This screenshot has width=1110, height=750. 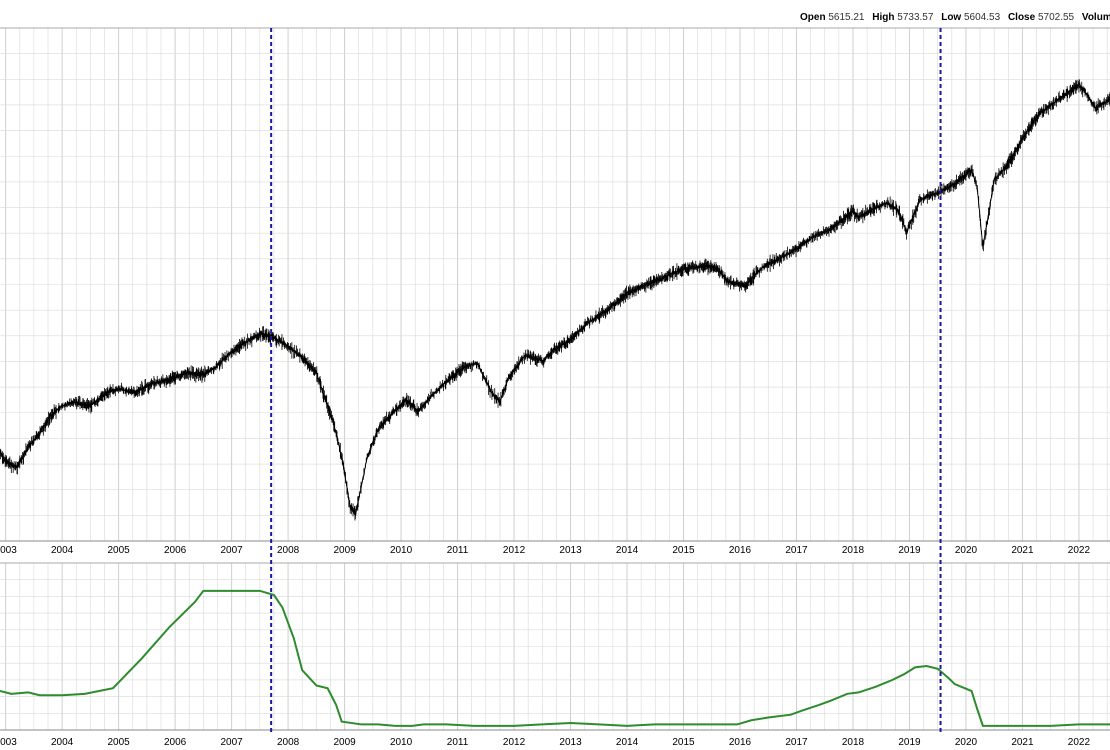 What do you see at coordinates (883, 17) in the screenshot?
I see `high-label: High` at bounding box center [883, 17].